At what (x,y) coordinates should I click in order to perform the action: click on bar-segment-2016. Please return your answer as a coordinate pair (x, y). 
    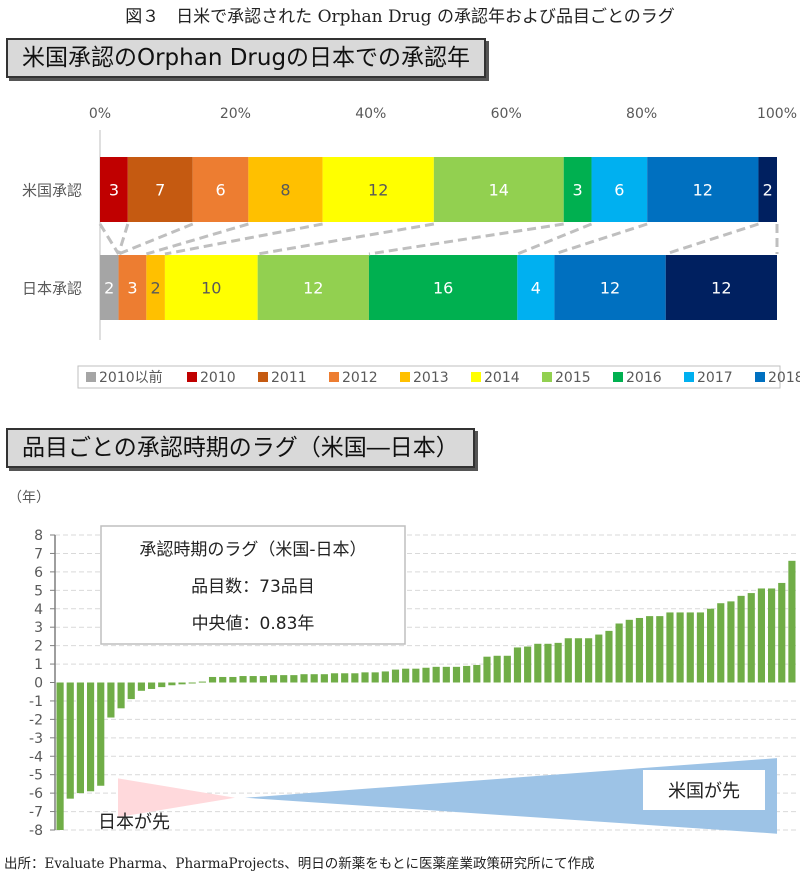
    Looking at the image, I should click on (577, 189).